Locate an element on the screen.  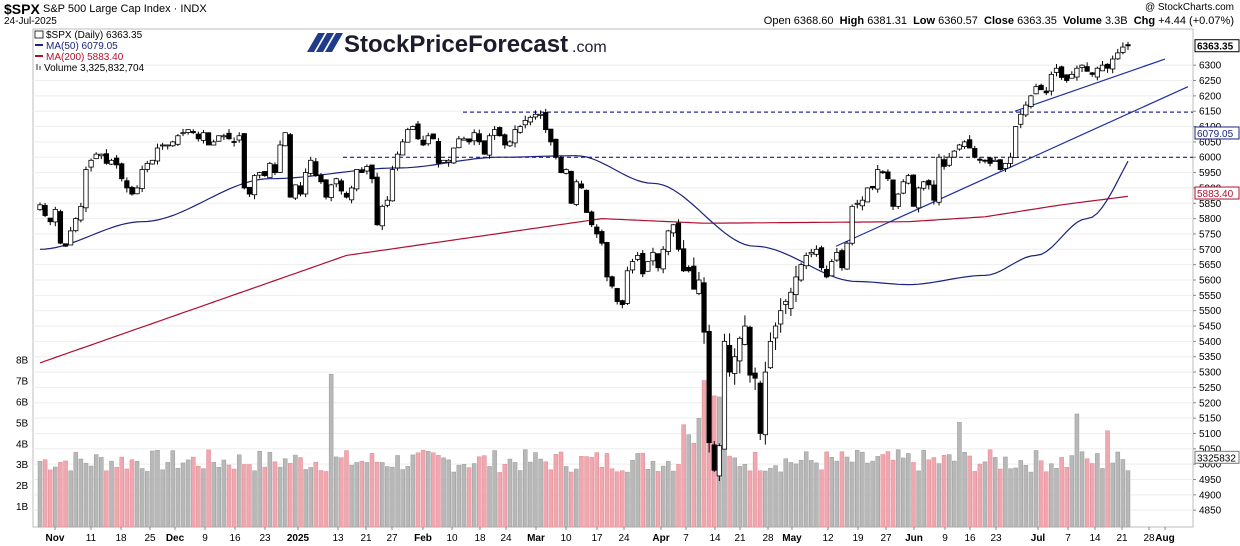
high-label: High is located at coordinates (852, 21).